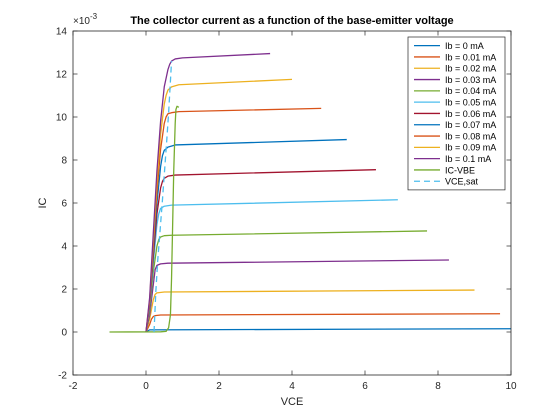 The width and height of the screenshot is (560, 420). What do you see at coordinates (62, 118) in the screenshot?
I see `y-tick-label: 10` at bounding box center [62, 118].